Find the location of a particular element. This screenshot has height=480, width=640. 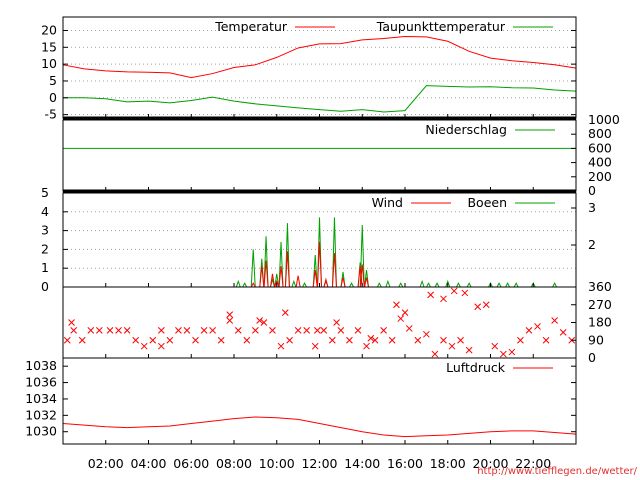

legend-label-wind: Wind is located at coordinates (387, 202).